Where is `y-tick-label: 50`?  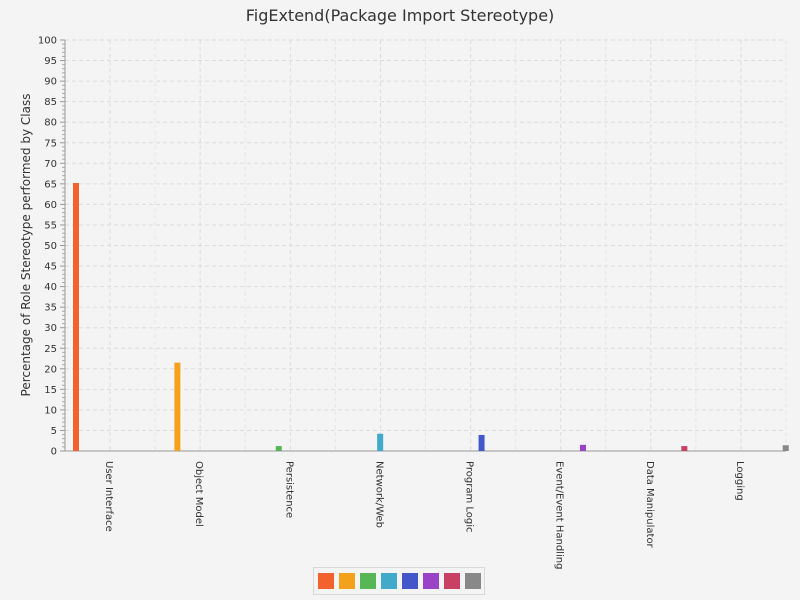 y-tick-label: 50 is located at coordinates (50, 246).